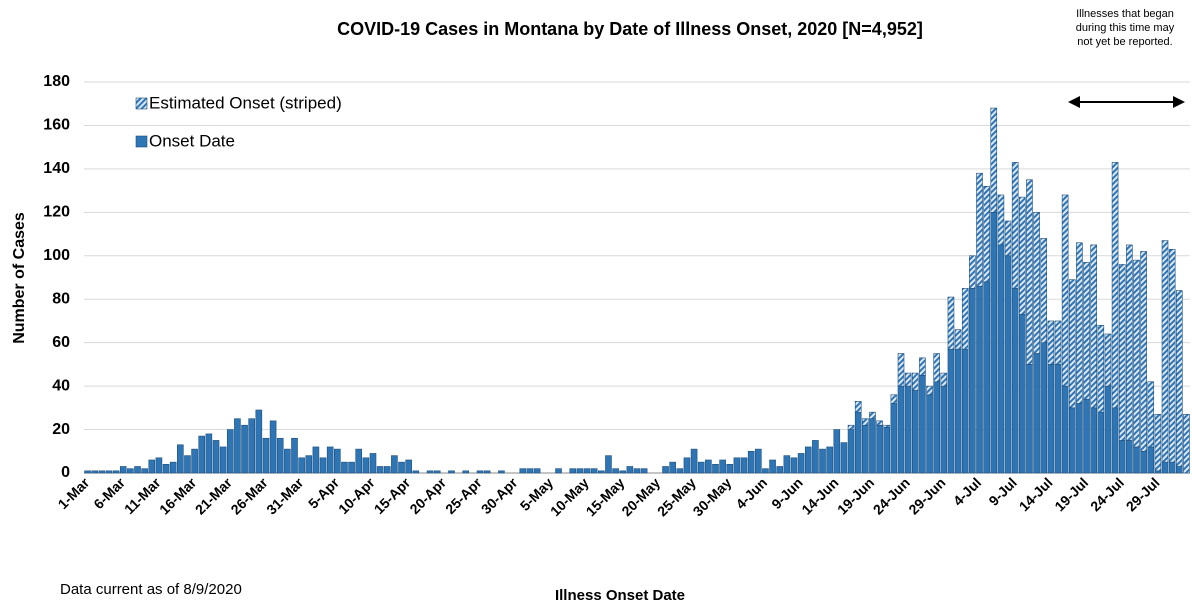 This screenshot has width=1192, height=610. I want to click on note: Data current as of 8/9/2020, so click(151, 589).